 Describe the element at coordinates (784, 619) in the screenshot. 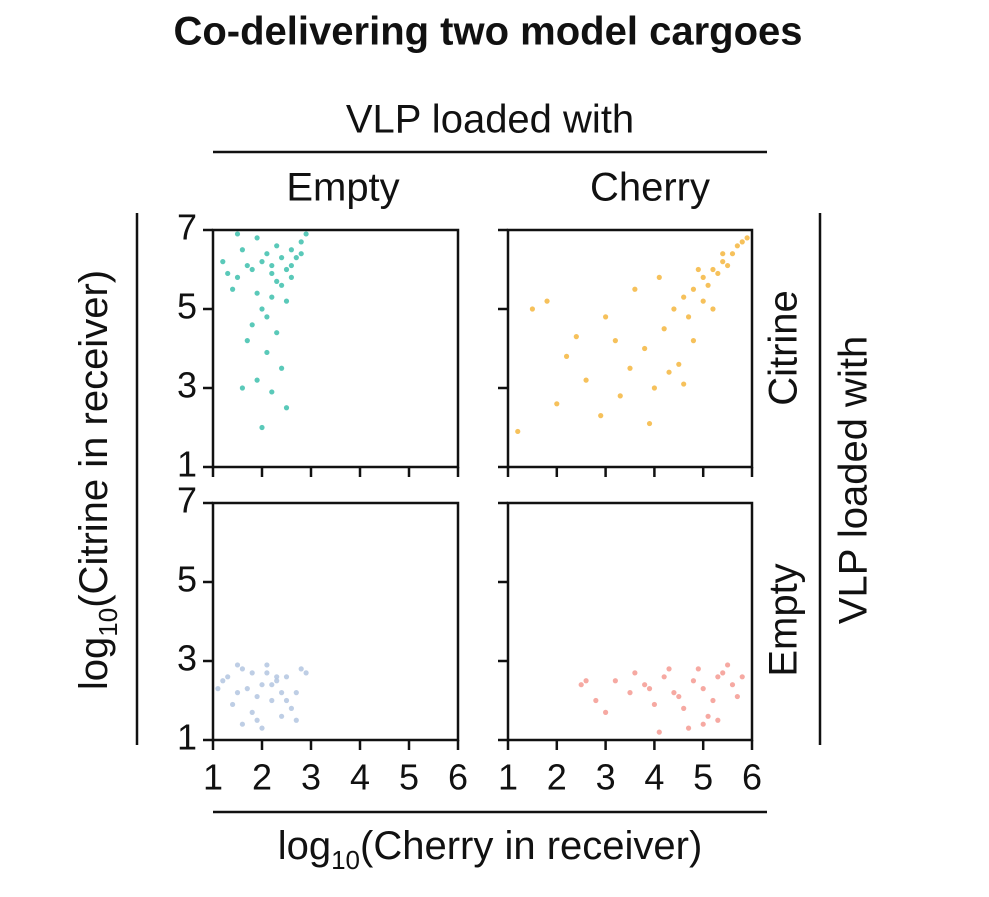

I see `row-label: Empty` at that location.